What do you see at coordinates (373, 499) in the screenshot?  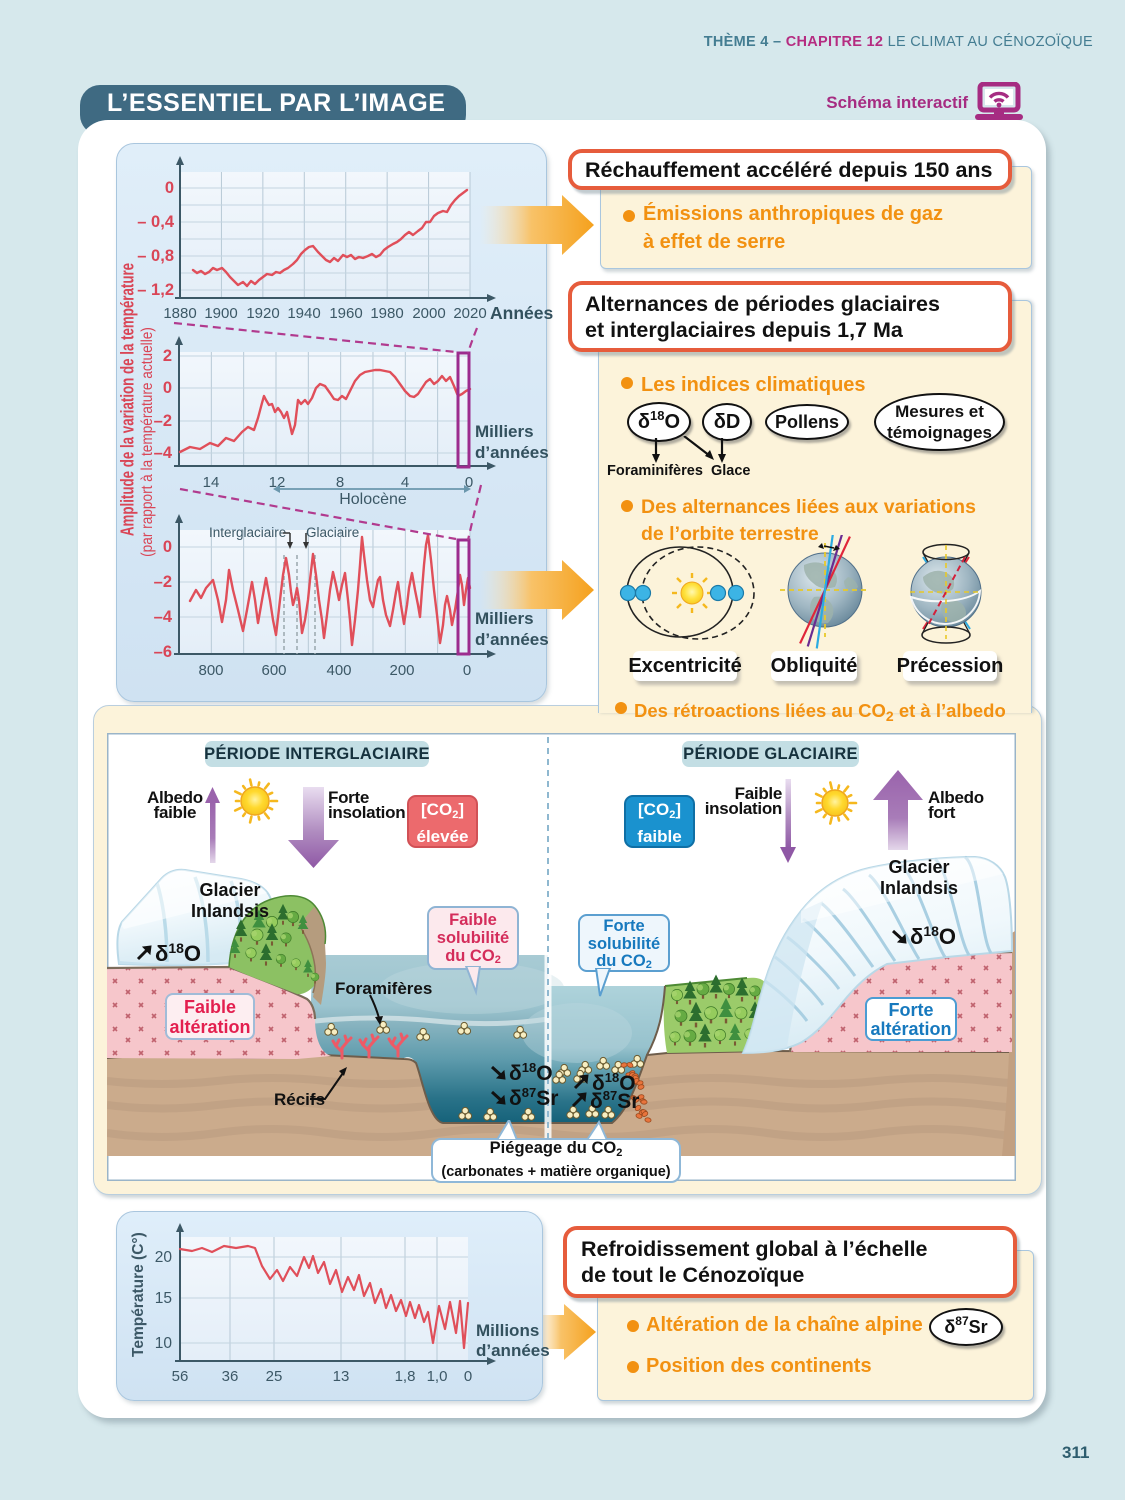 I see `svg-text: Holocène` at bounding box center [373, 499].